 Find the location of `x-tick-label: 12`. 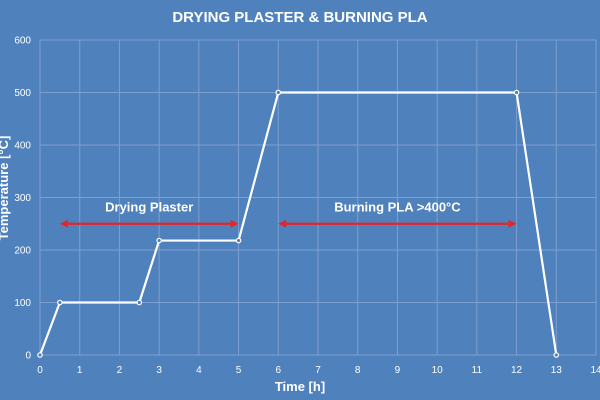

x-tick-label: 12 is located at coordinates (517, 370).